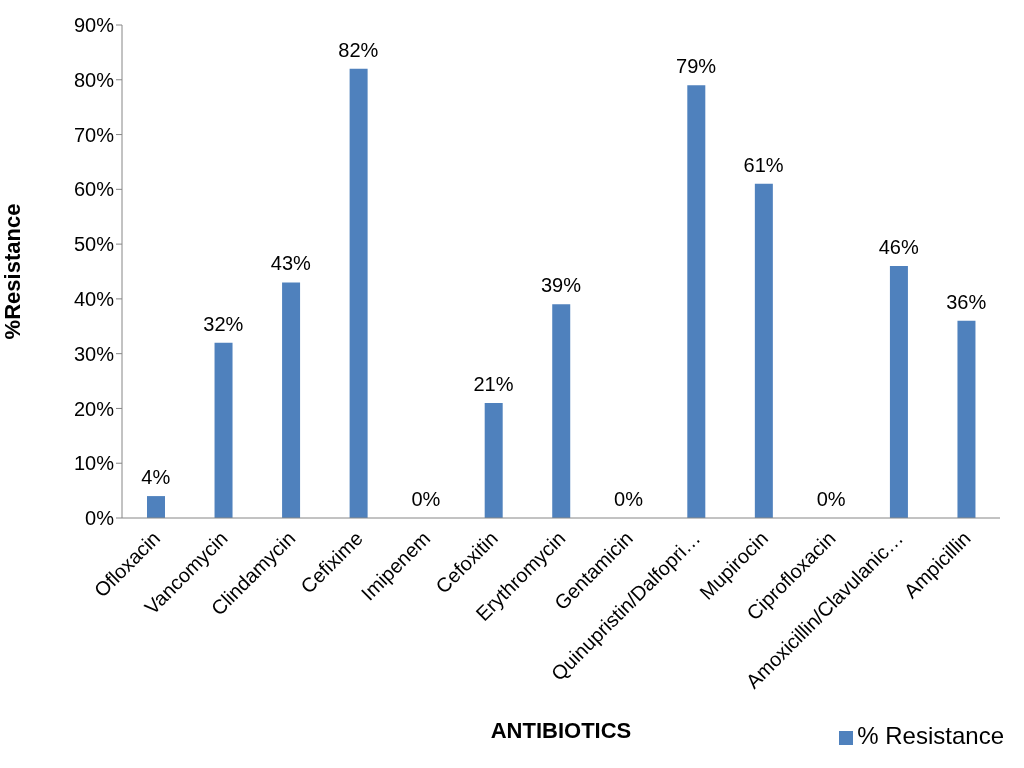 Image resolution: width=1024 pixels, height=768 pixels. Describe the element at coordinates (358, 49) in the screenshot. I see `data-label: 82%` at that location.